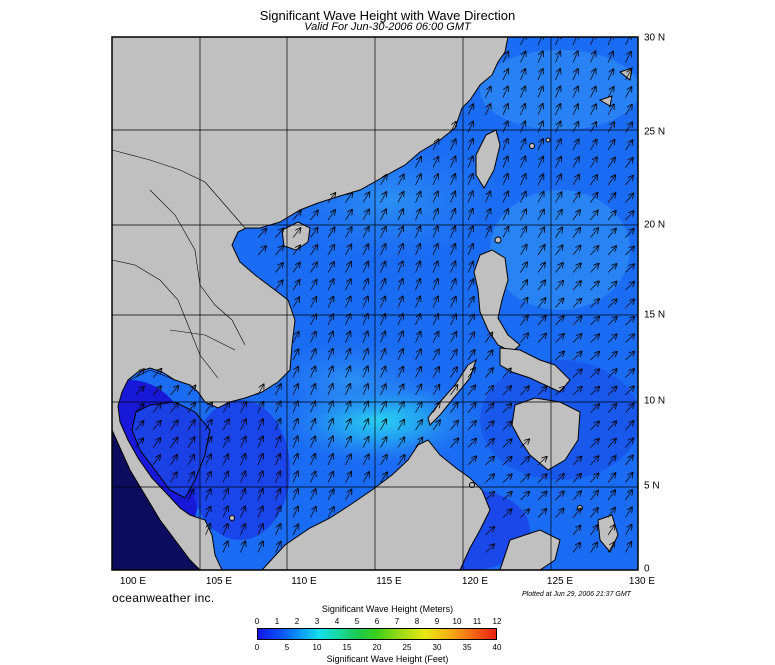 This screenshot has height=665, width=775. What do you see at coordinates (397, 621) in the screenshot?
I see `meters-tick: 7` at bounding box center [397, 621].